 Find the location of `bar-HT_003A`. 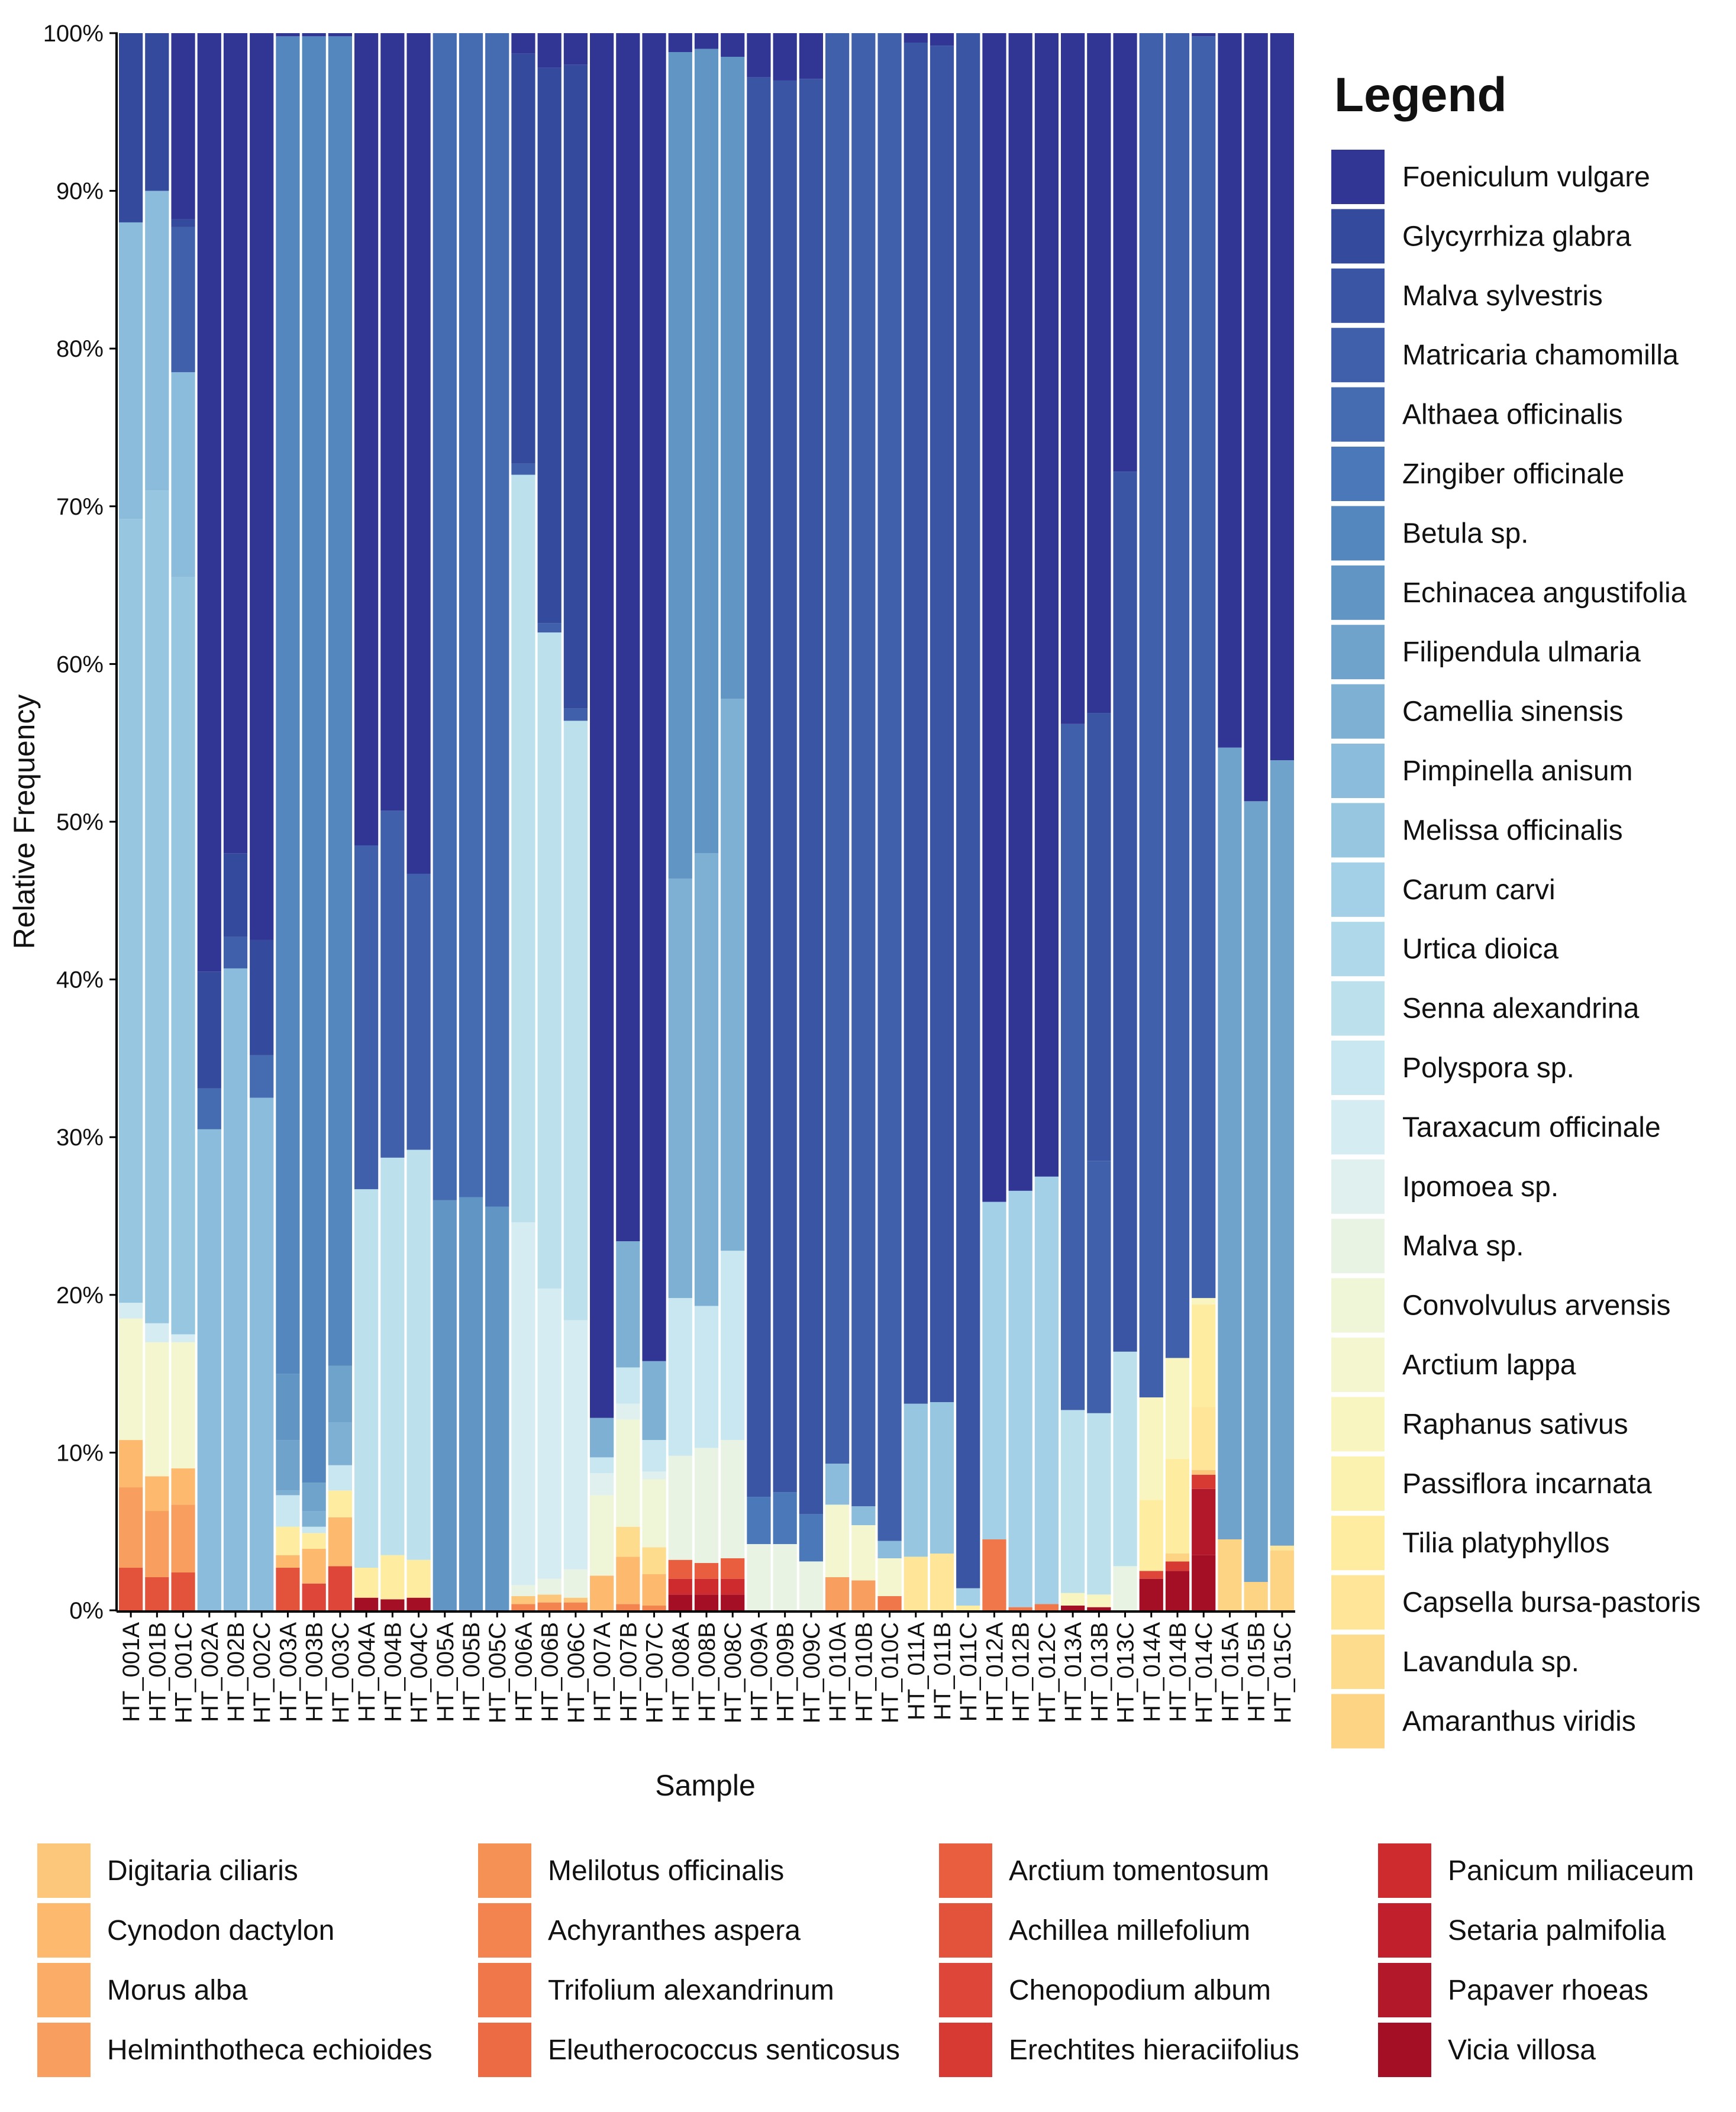

bar-HT_003A is located at coordinates (288, 822).